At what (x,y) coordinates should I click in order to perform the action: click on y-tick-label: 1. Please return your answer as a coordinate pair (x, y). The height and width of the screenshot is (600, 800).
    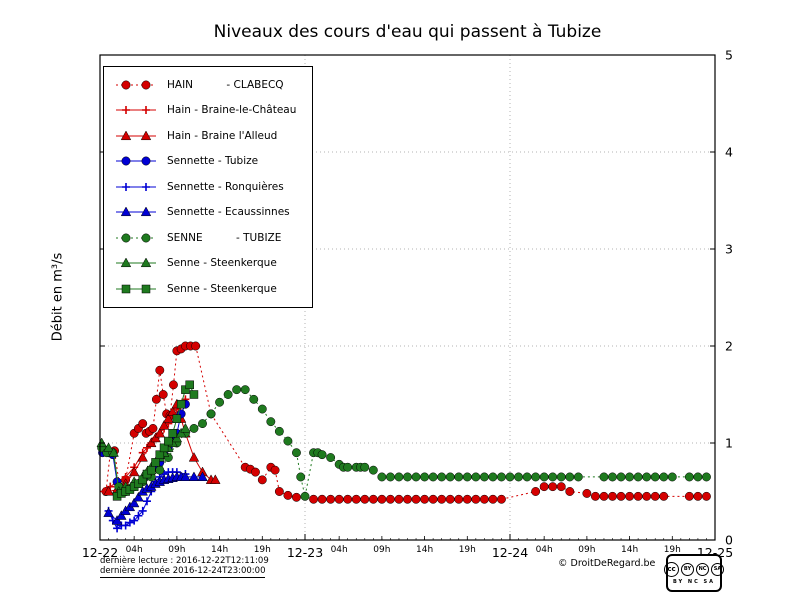
    Looking at the image, I should click on (729, 443).